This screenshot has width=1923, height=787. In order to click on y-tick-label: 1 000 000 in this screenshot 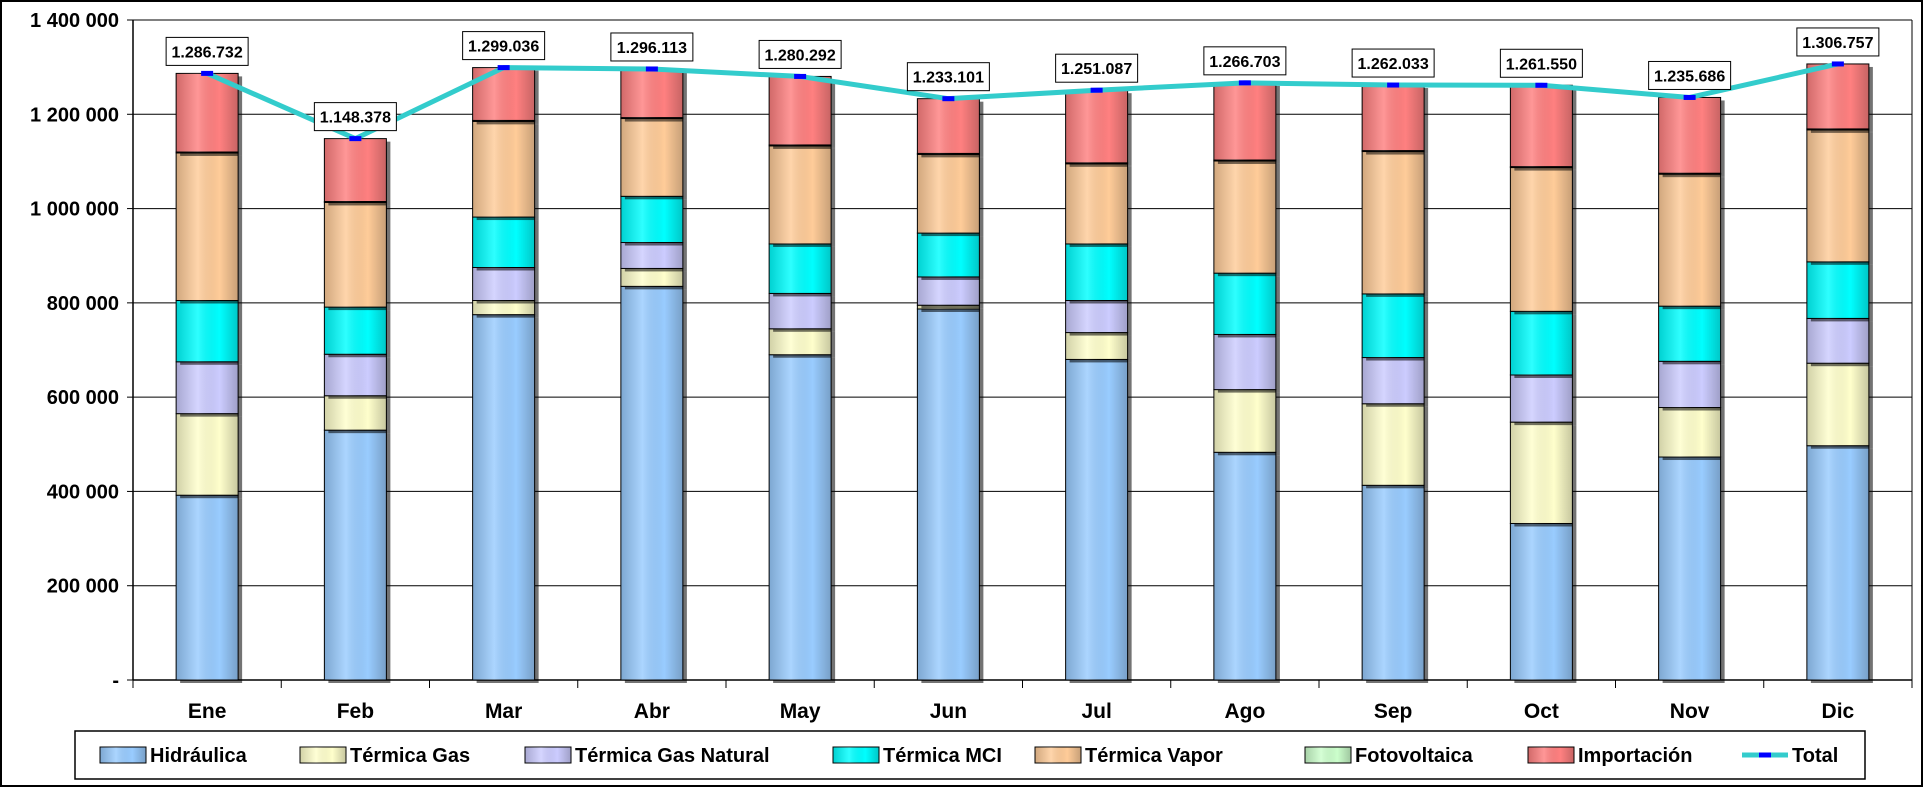, I will do `click(74, 210)`.